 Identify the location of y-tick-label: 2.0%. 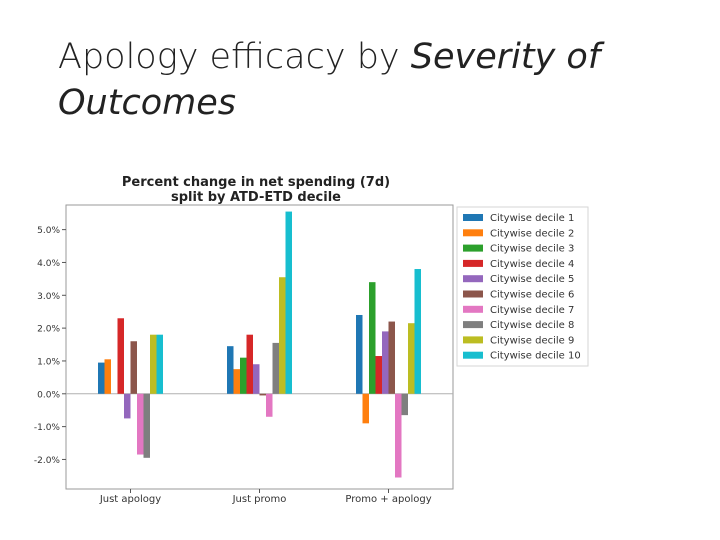
(48, 330).